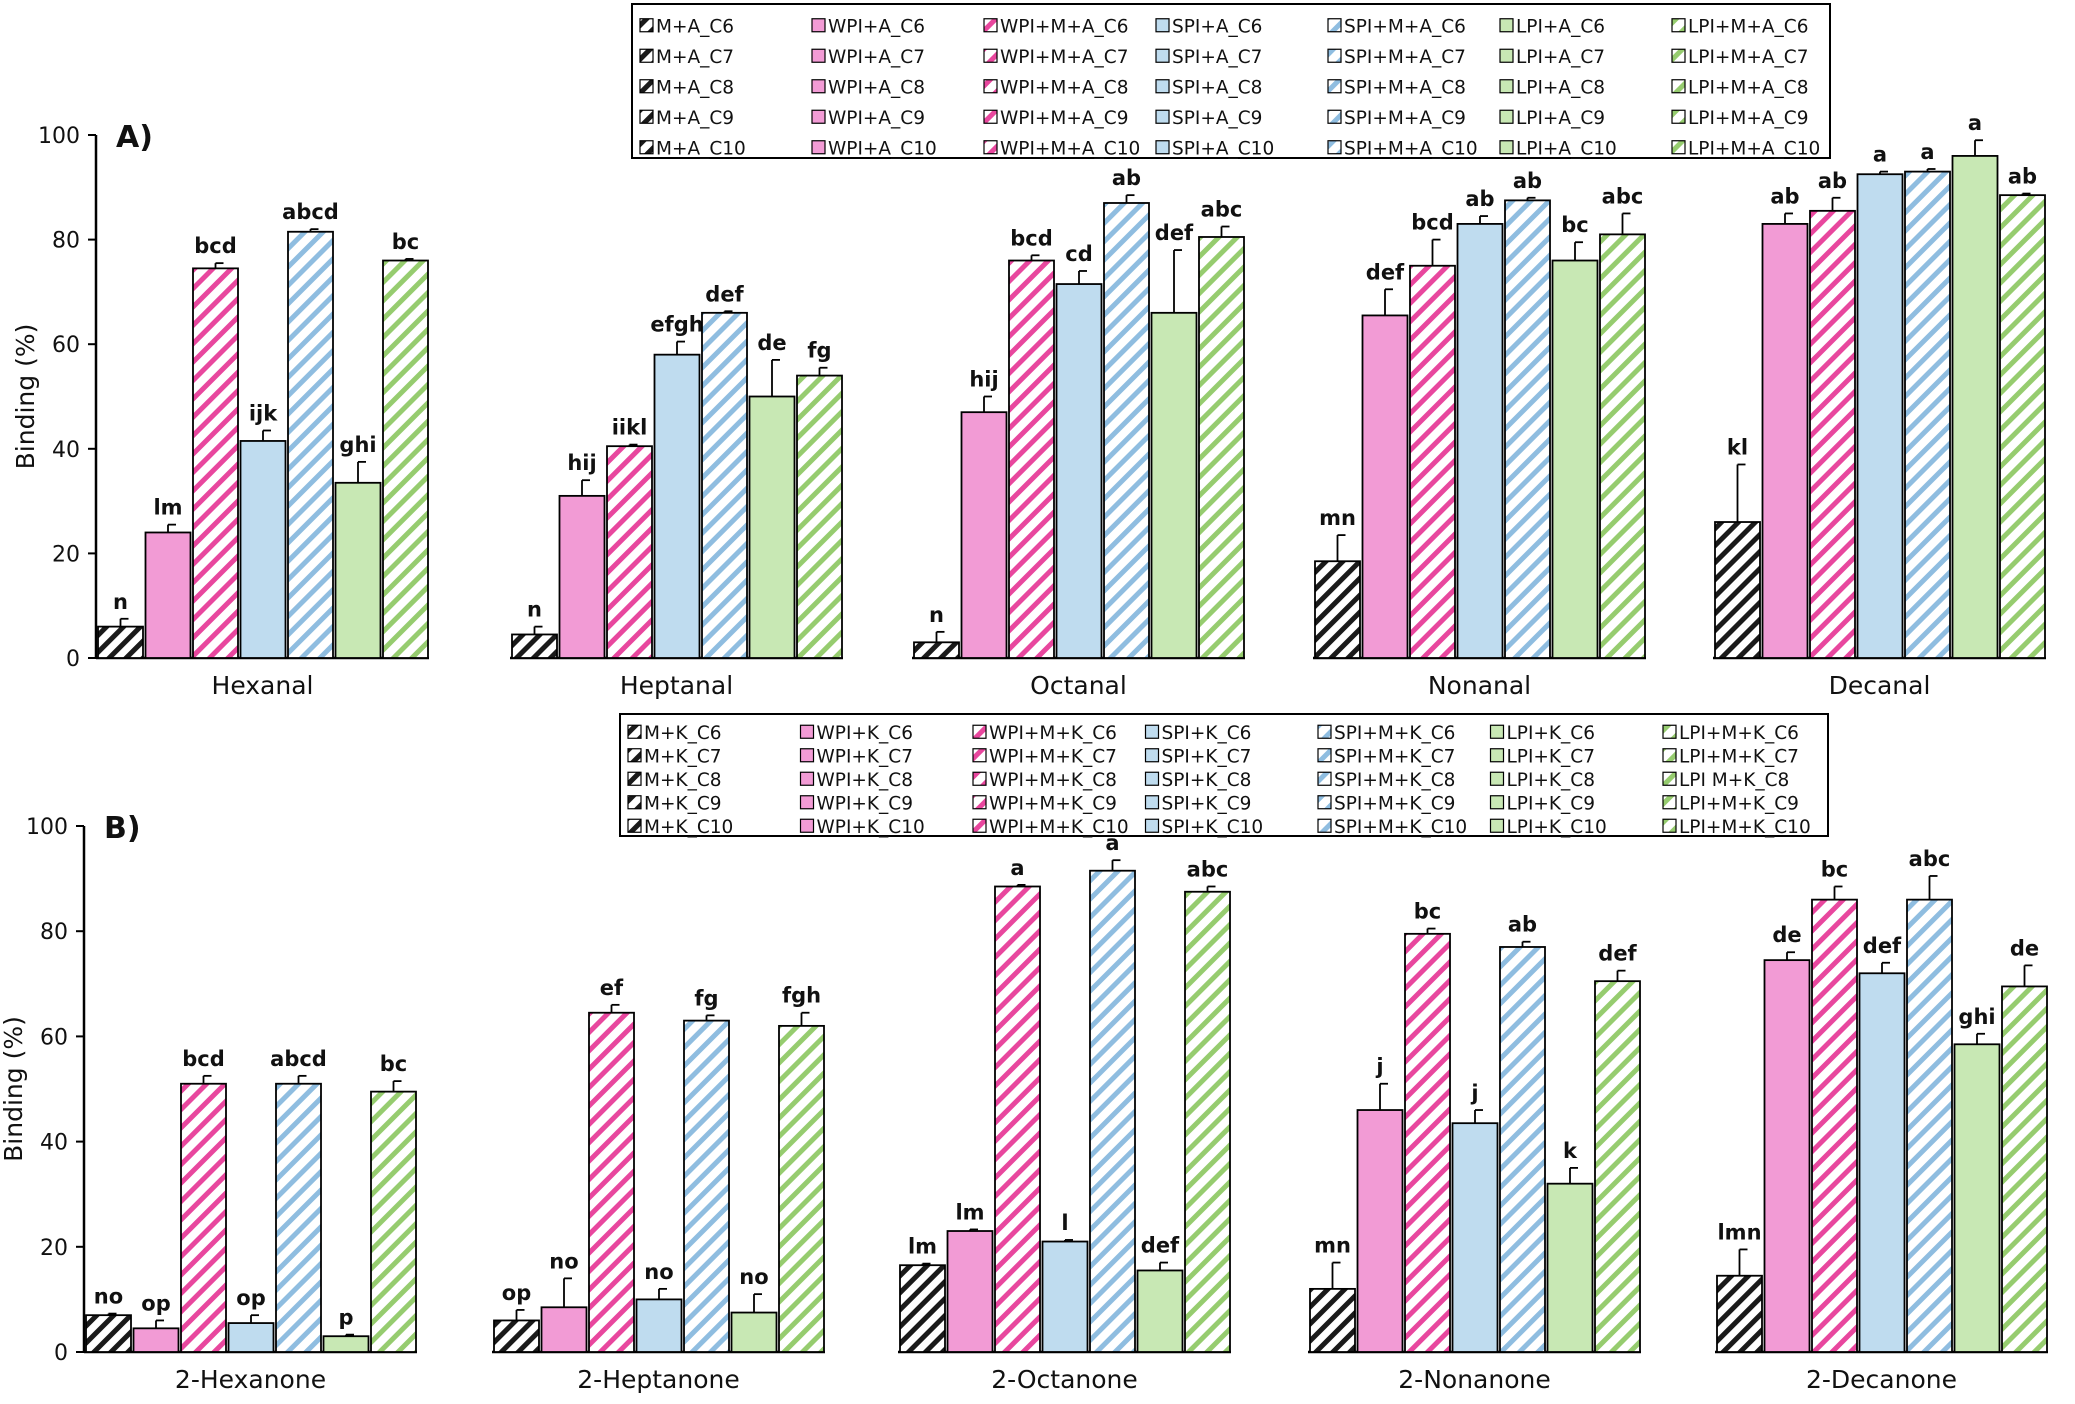  Describe the element at coordinates (1739, 733) in the screenshot. I see `panel-1-legend-entry: LPI+M+K_C6` at that location.